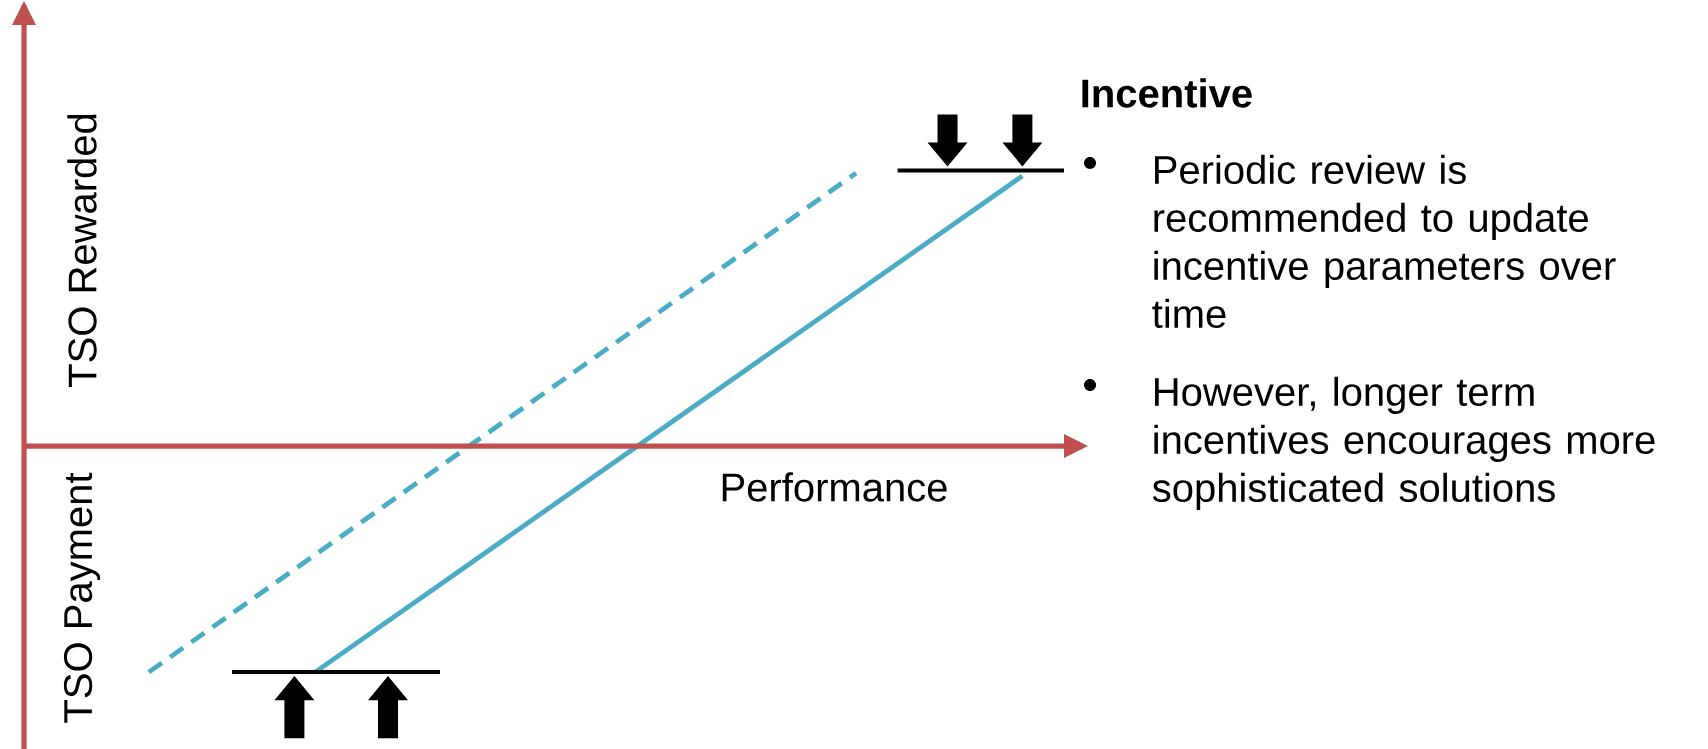  What do you see at coordinates (82, 597) in the screenshot?
I see `annotation: TSO Payment` at bounding box center [82, 597].